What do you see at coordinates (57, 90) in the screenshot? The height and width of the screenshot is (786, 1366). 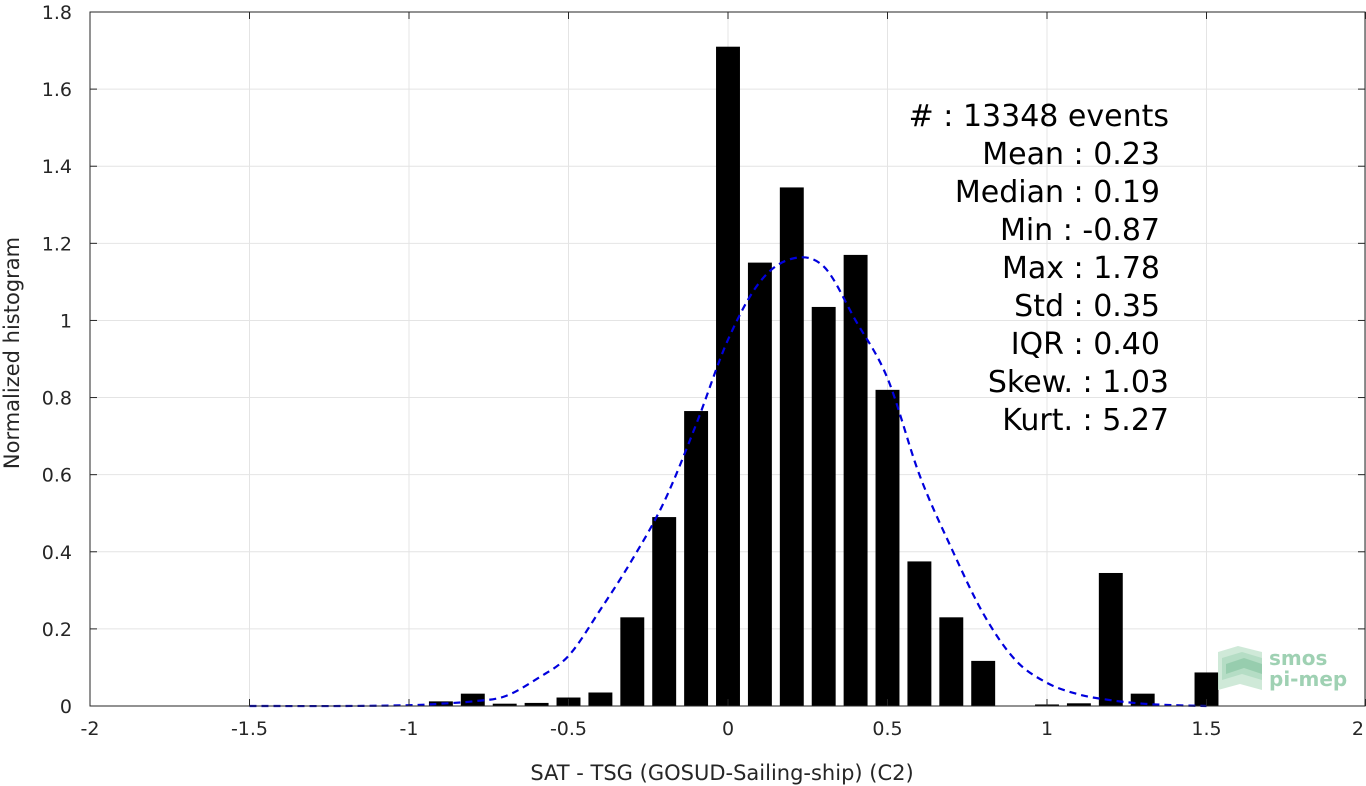 I see `y-tick-label: 1.6` at bounding box center [57, 90].